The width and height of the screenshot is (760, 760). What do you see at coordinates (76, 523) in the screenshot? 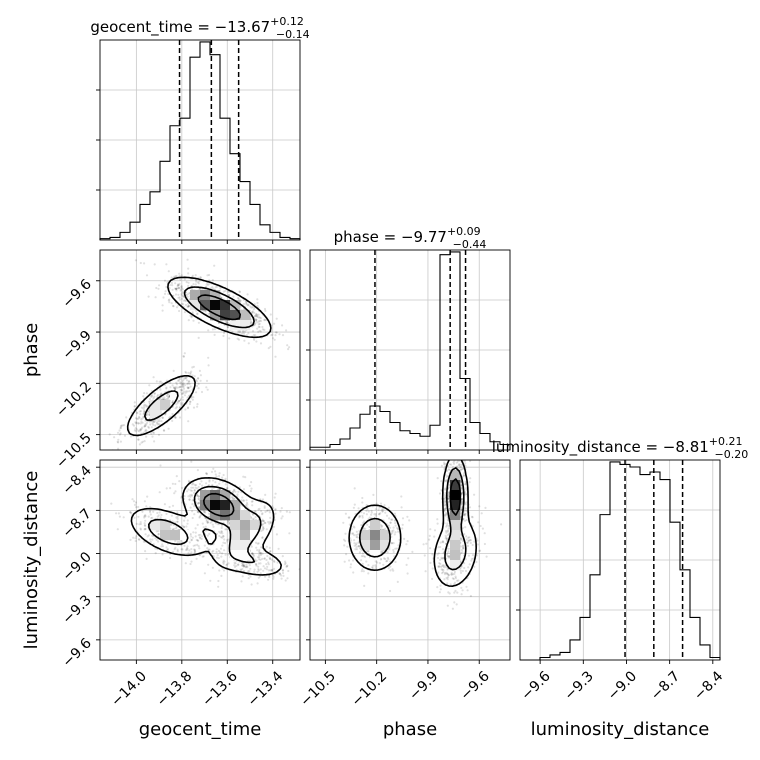
I see `y-tick-label: −8.7` at bounding box center [76, 523].